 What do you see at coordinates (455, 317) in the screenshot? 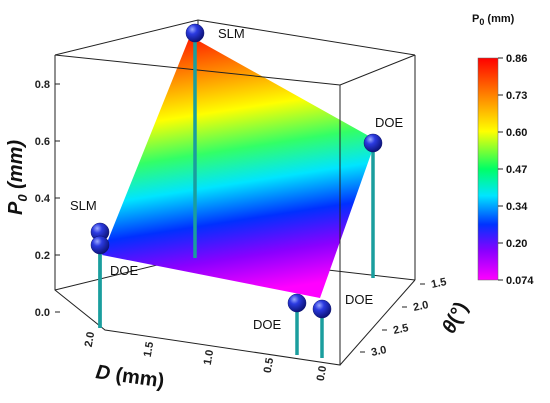
I see `y-axis-title: θ(°)` at bounding box center [455, 317].